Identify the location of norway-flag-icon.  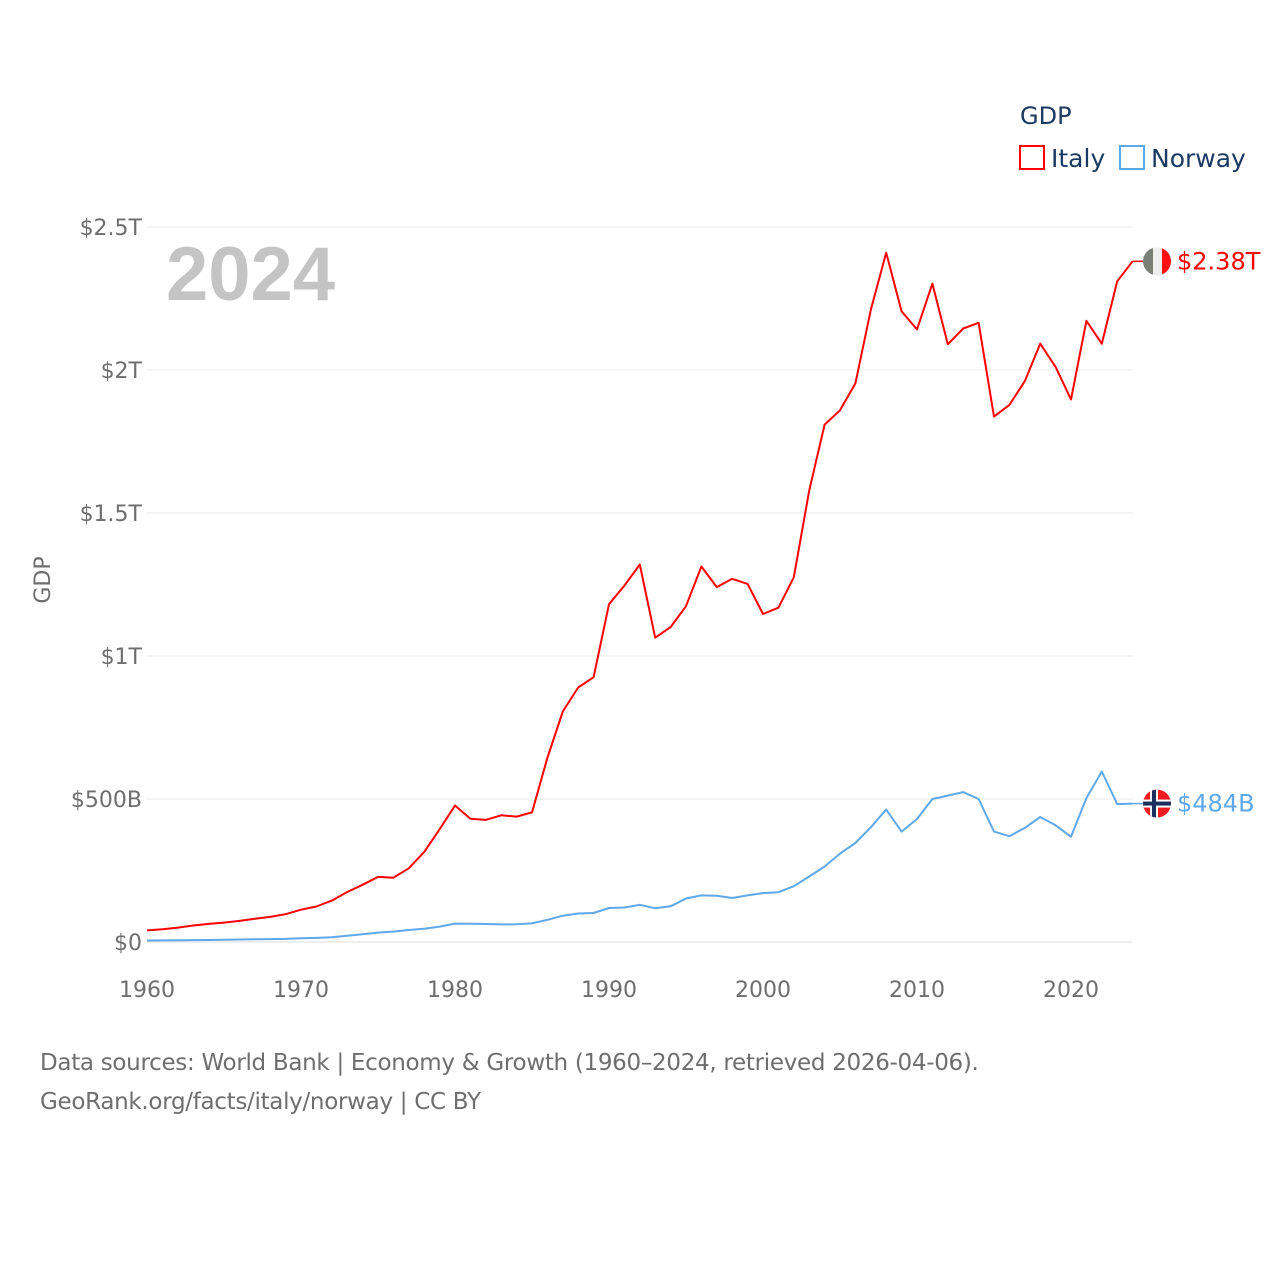
(1157, 803).